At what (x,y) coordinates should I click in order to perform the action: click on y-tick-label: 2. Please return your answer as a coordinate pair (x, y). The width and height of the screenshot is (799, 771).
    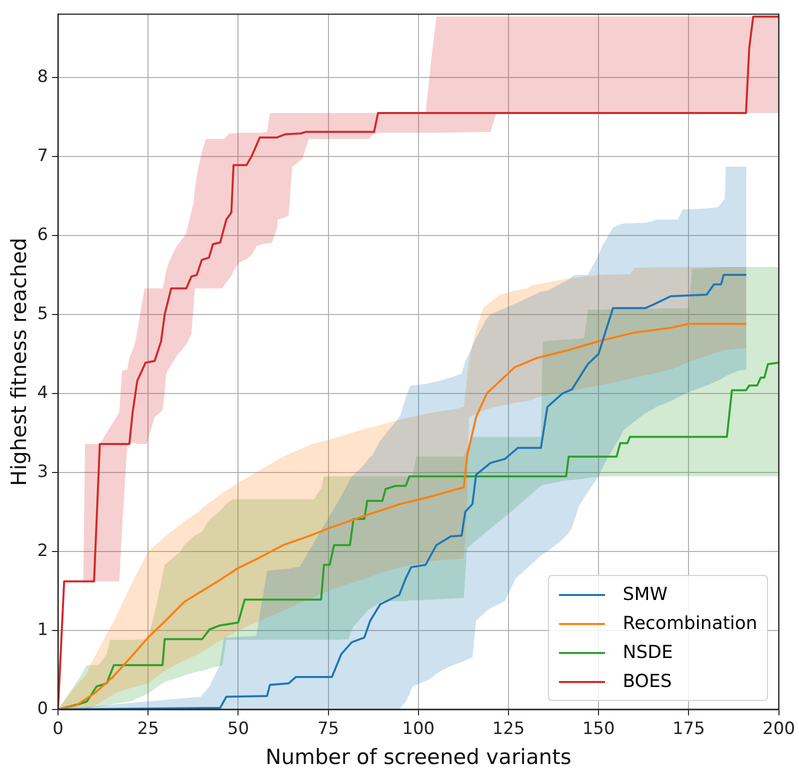
    Looking at the image, I should click on (42, 550).